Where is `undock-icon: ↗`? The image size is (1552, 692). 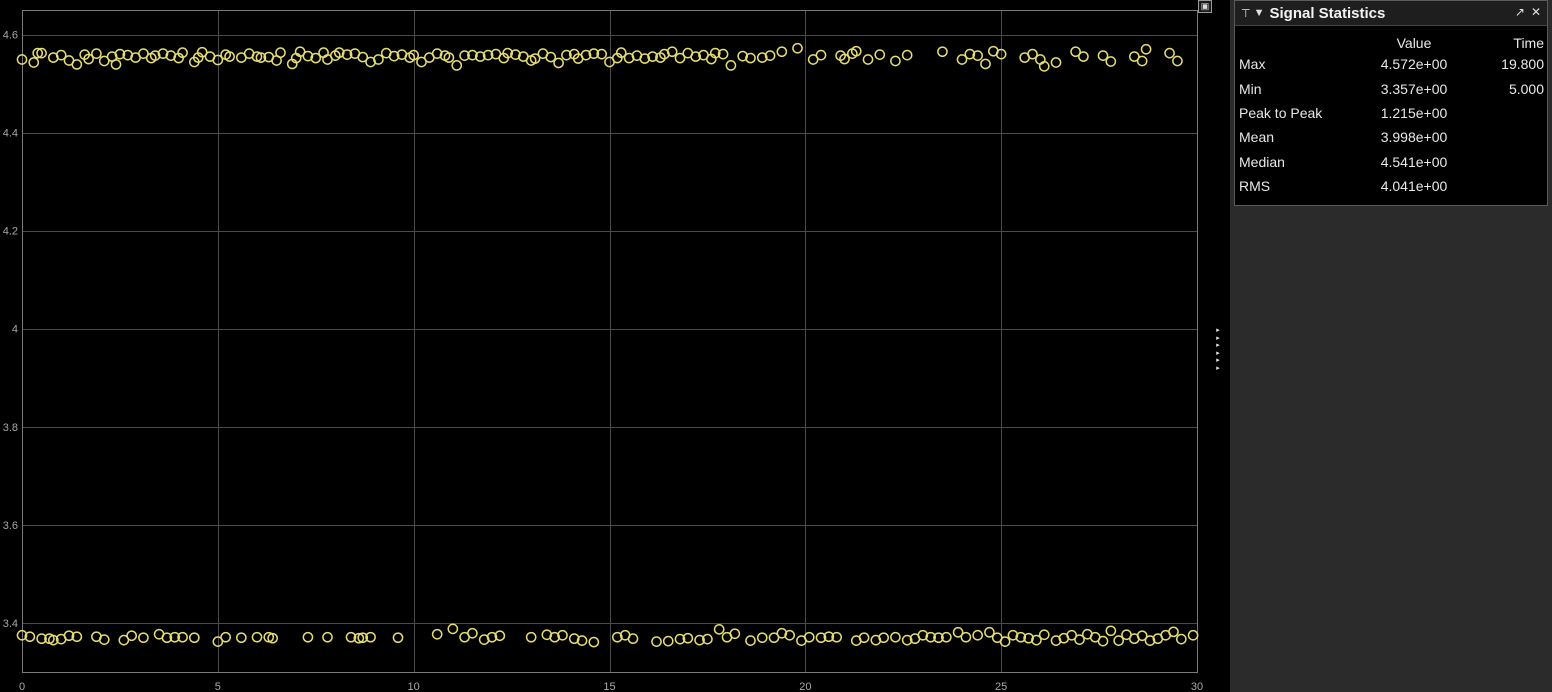 undock-icon: ↗ is located at coordinates (1519, 12).